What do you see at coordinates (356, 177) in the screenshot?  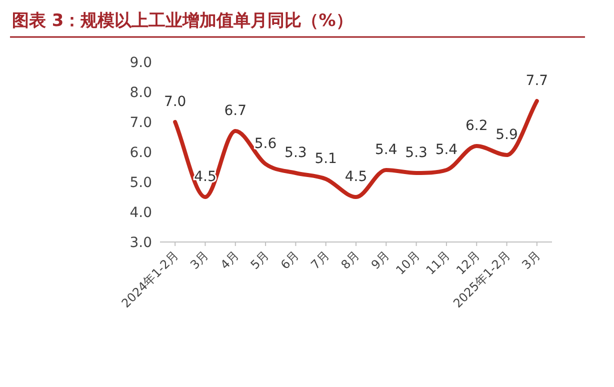 I see `data-label: 4.5` at bounding box center [356, 177].